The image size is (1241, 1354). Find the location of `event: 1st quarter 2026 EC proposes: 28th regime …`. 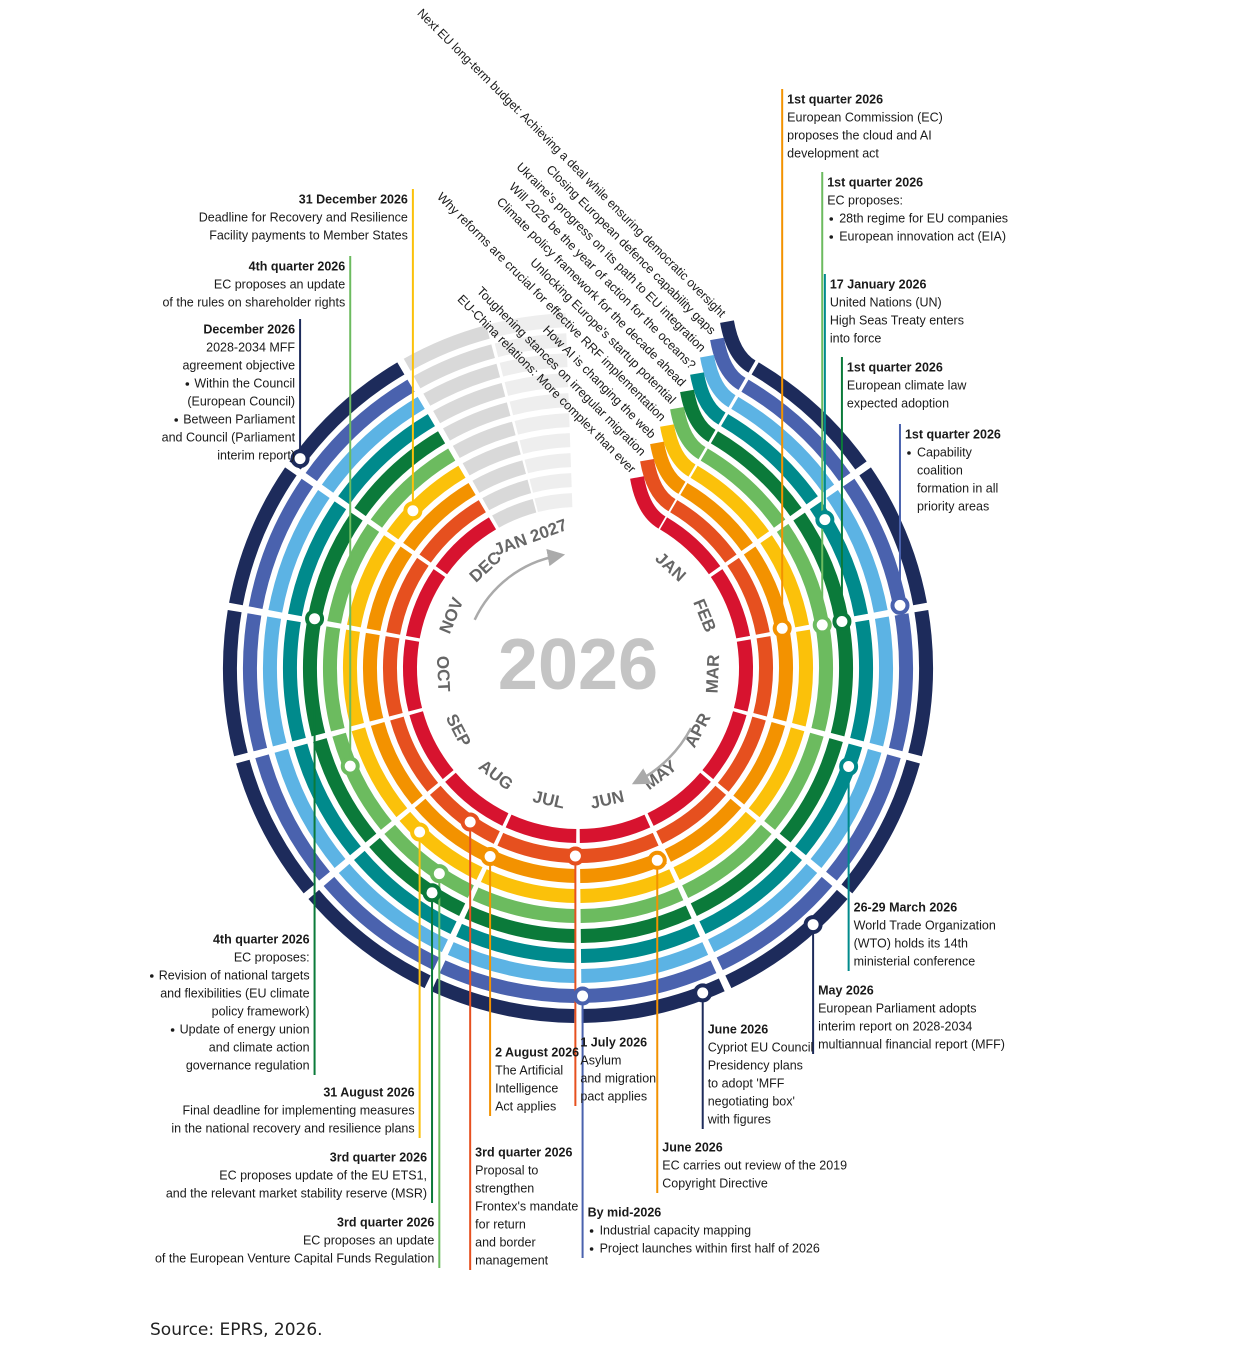

event: 1st quarter 2026 EC proposes: 28th regime … is located at coordinates (917, 209).